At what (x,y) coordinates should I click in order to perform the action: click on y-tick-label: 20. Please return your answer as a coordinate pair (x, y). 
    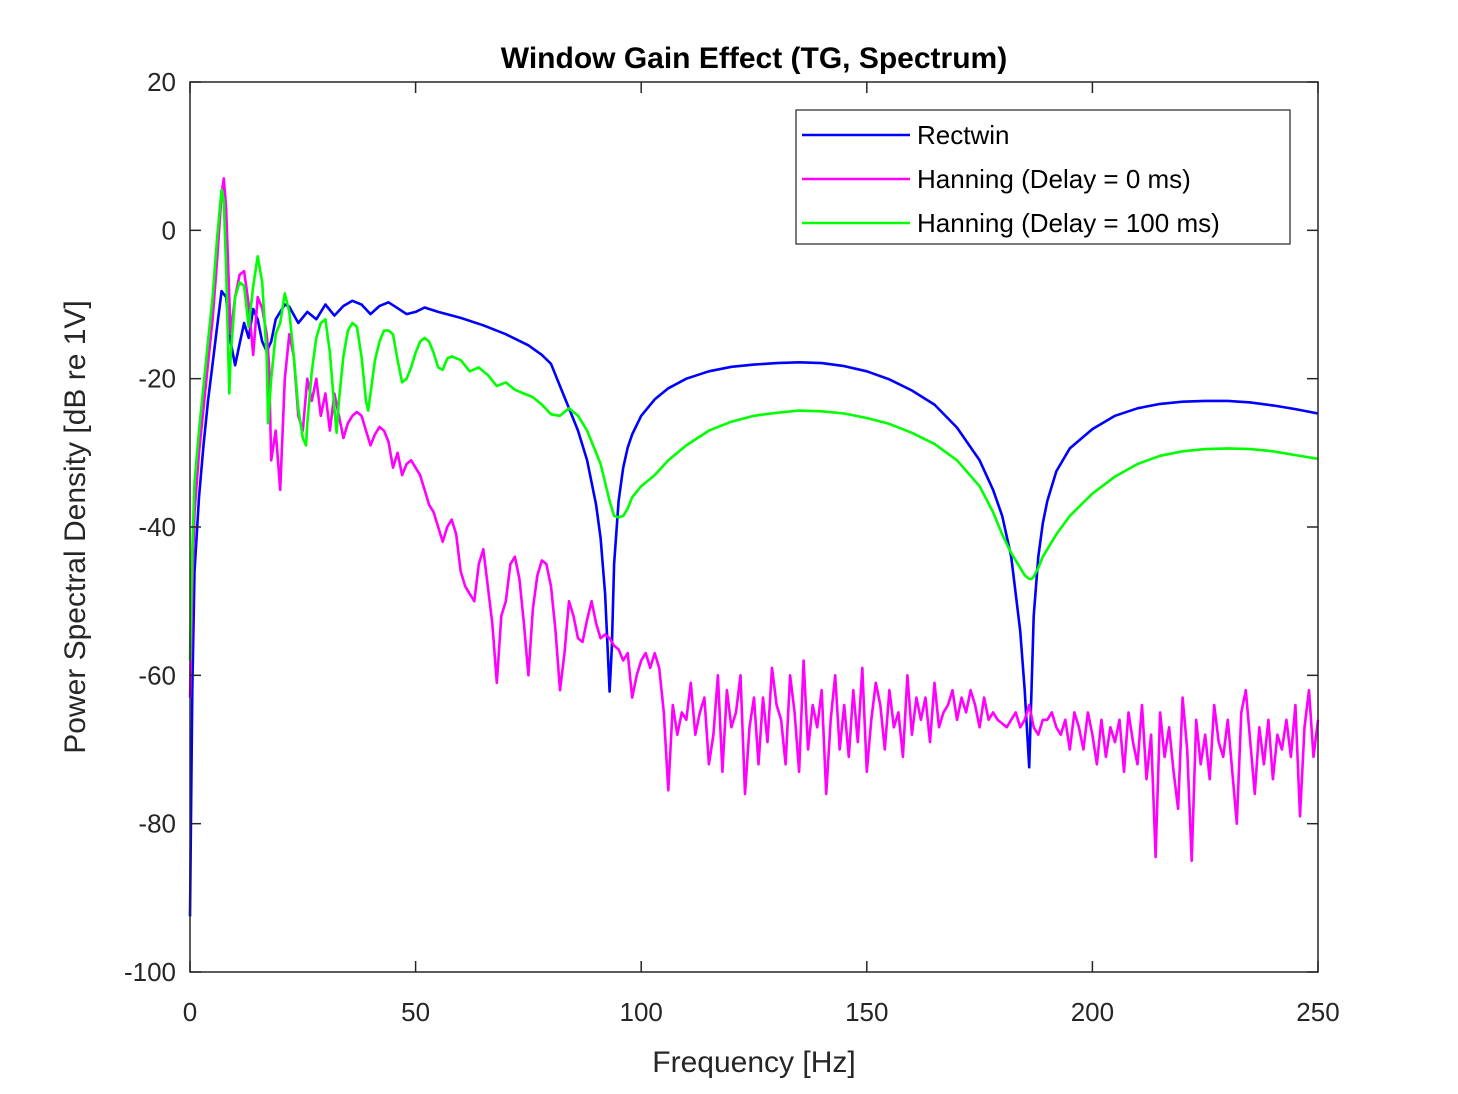
    Looking at the image, I should click on (161, 82).